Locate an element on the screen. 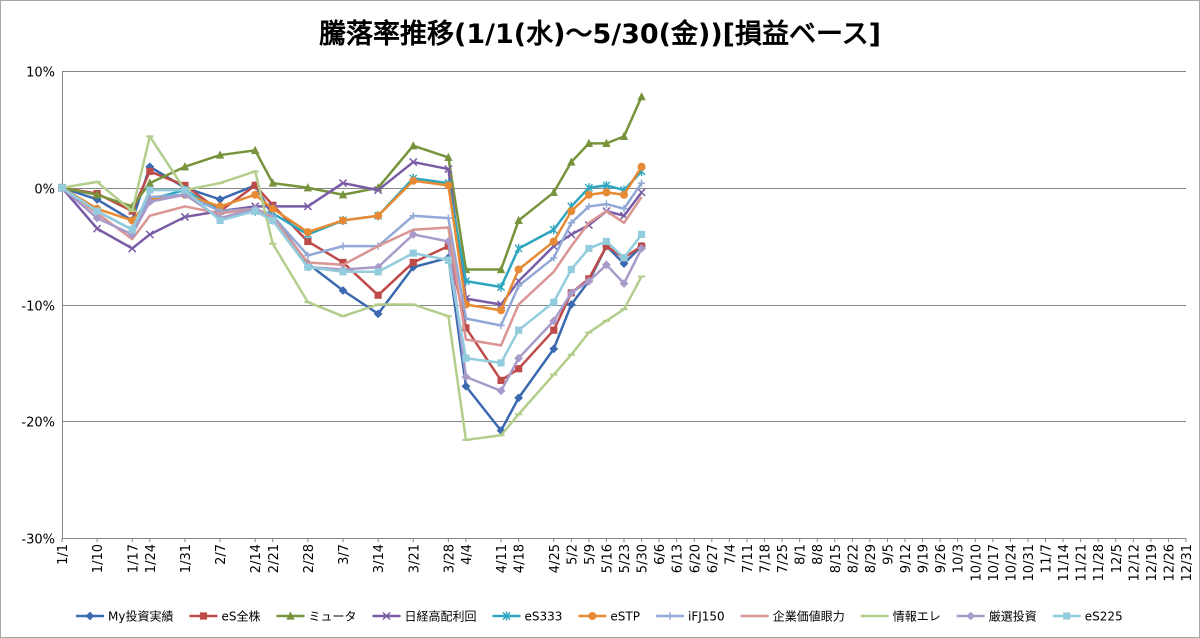 The height and width of the screenshot is (638, 1200). series-group is located at coordinates (352, 266).